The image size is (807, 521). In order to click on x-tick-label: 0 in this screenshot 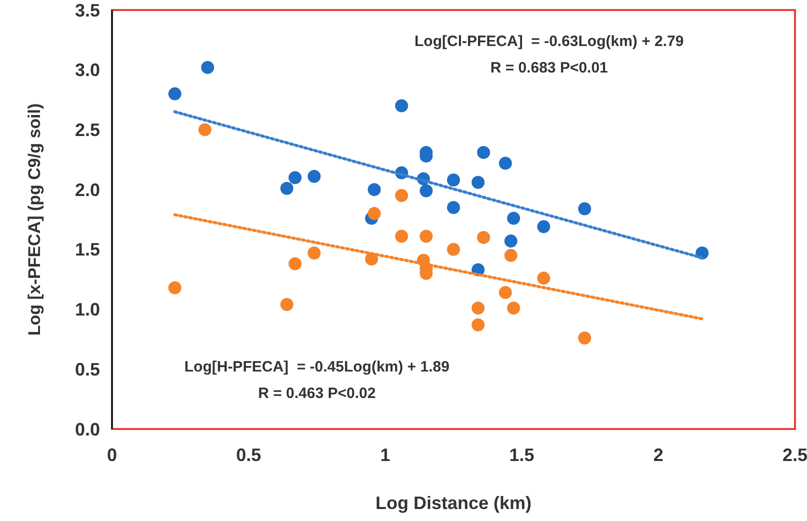, I will do `click(112, 455)`.